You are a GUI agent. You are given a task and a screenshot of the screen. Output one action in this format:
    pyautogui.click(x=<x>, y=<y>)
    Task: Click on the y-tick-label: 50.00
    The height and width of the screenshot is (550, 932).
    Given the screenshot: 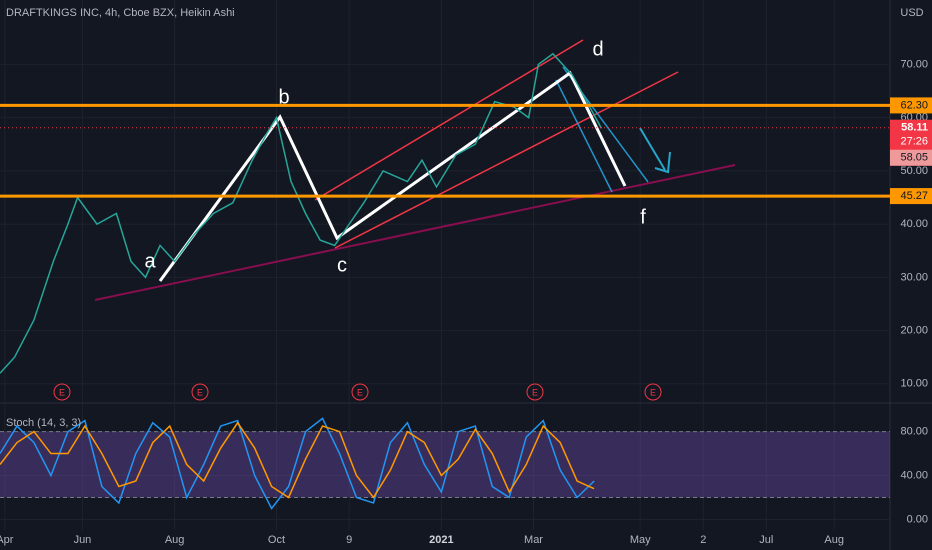 What is the action you would take?
    pyautogui.click(x=914, y=171)
    